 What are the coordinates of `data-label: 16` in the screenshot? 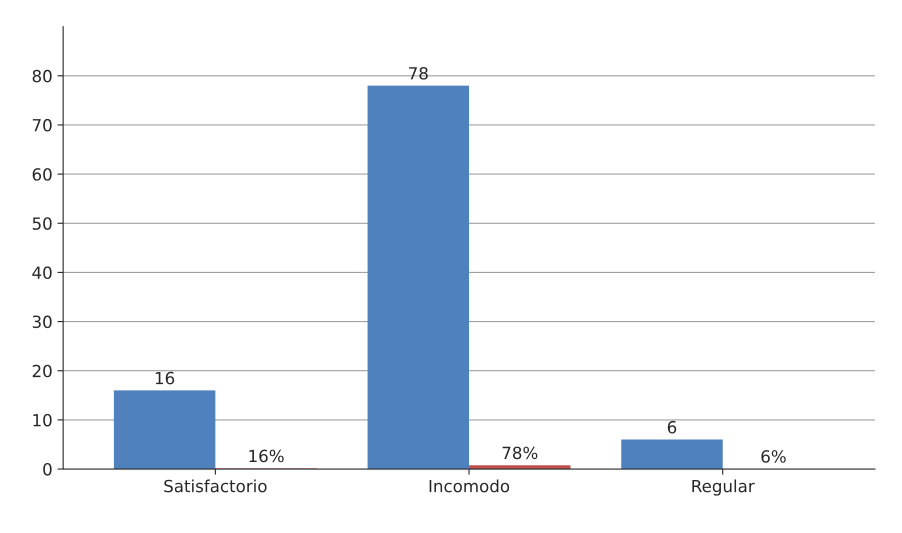 It's located at (165, 378).